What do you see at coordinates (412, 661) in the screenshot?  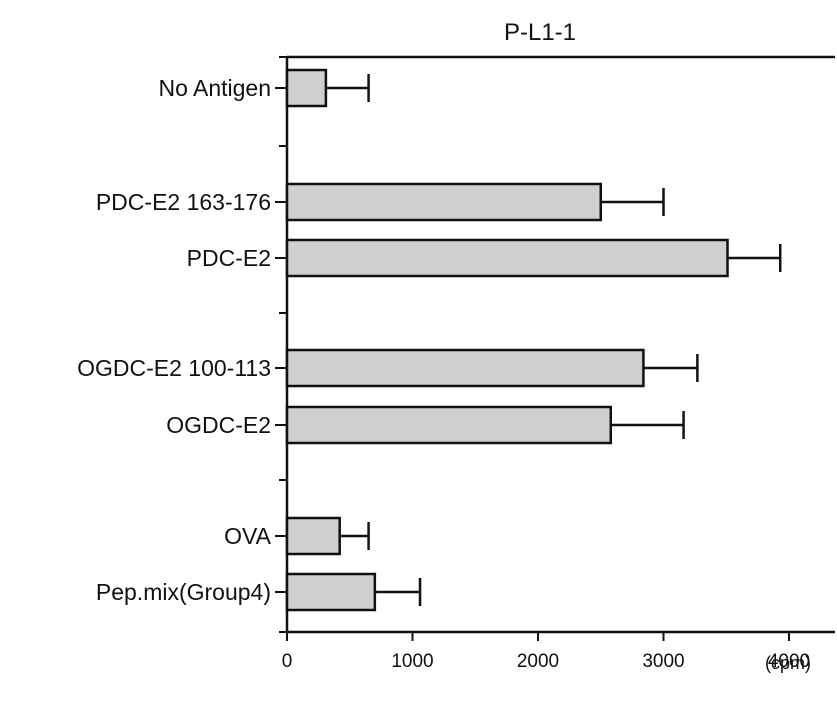 I see `x-tick-label: 1000` at bounding box center [412, 661].